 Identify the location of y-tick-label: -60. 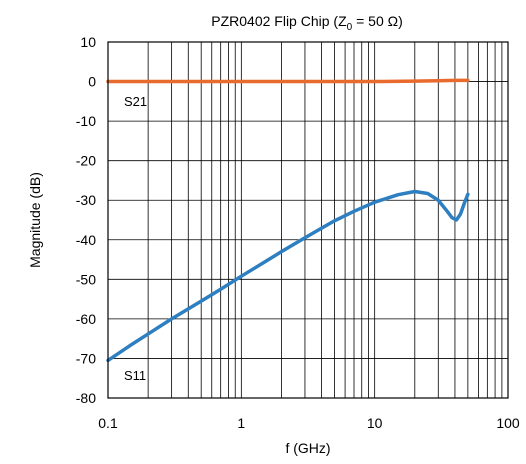
(86, 319).